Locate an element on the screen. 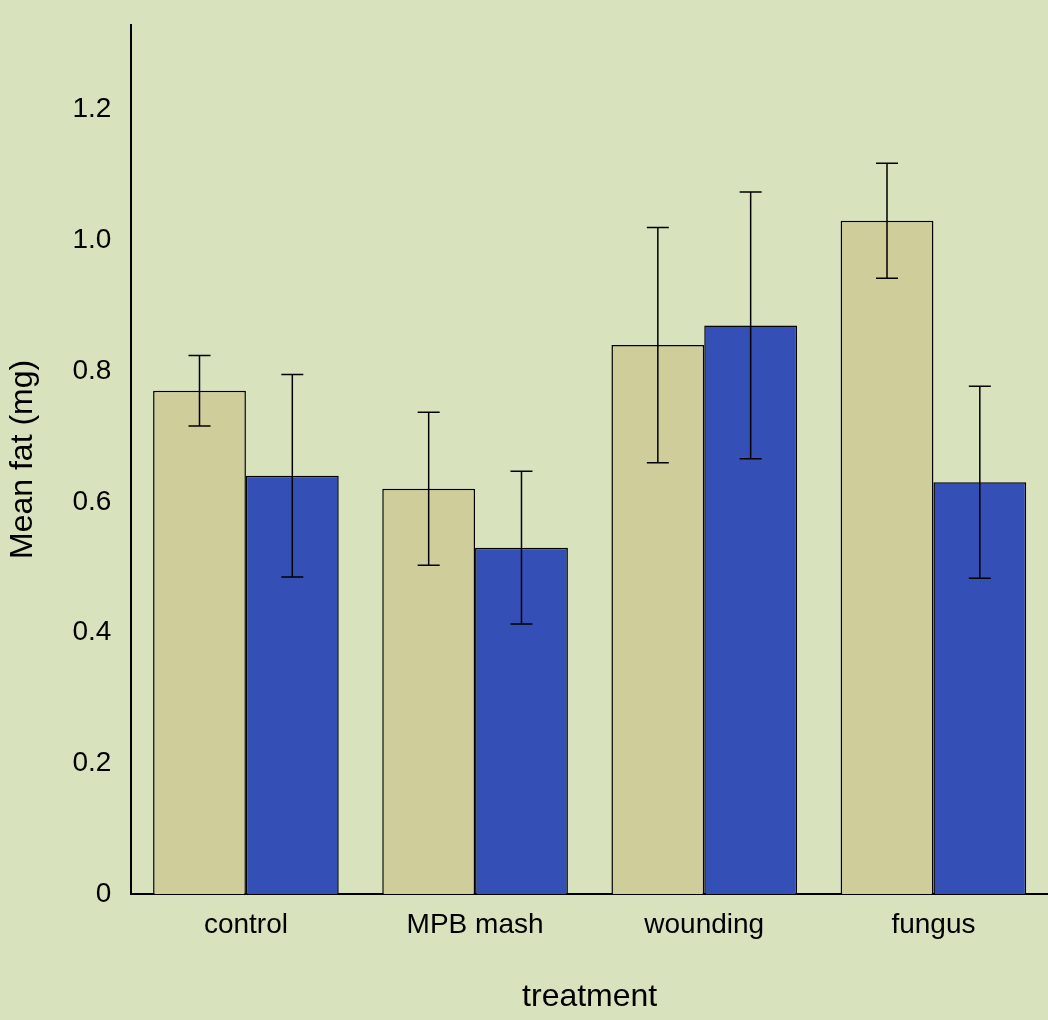 The height and width of the screenshot is (1020, 1048). y-tick-label: 0.8 is located at coordinates (92, 369).